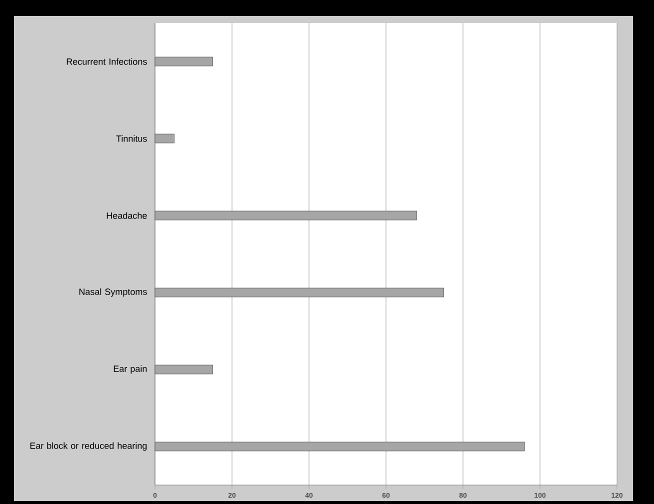  What do you see at coordinates (113, 292) in the screenshot?
I see `y-tick-label: Nasal Symptoms` at bounding box center [113, 292].